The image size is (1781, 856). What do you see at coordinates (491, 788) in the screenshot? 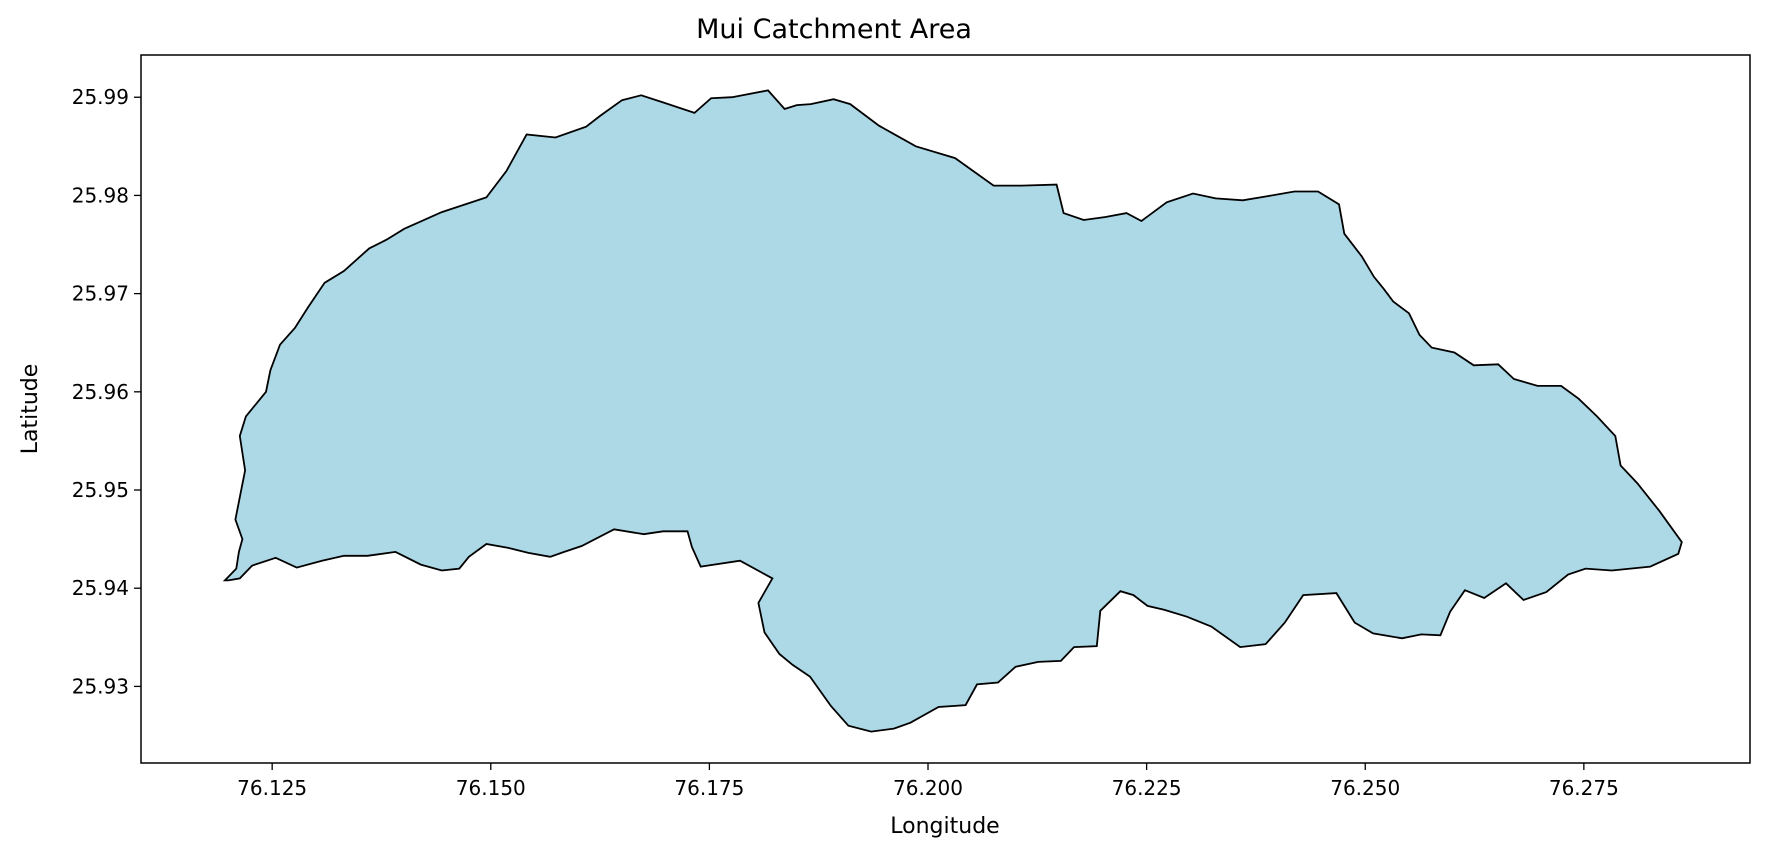
I see `x-tick-label: 76.150` at bounding box center [491, 788].